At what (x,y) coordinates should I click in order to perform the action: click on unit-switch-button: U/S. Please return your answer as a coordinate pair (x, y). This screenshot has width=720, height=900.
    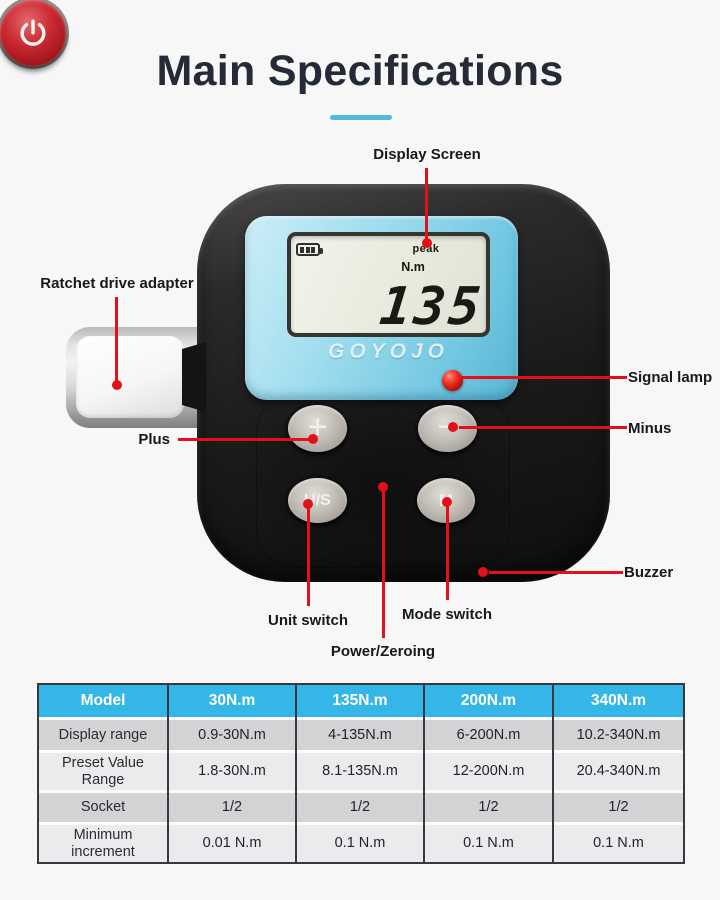
    Looking at the image, I should click on (317, 500).